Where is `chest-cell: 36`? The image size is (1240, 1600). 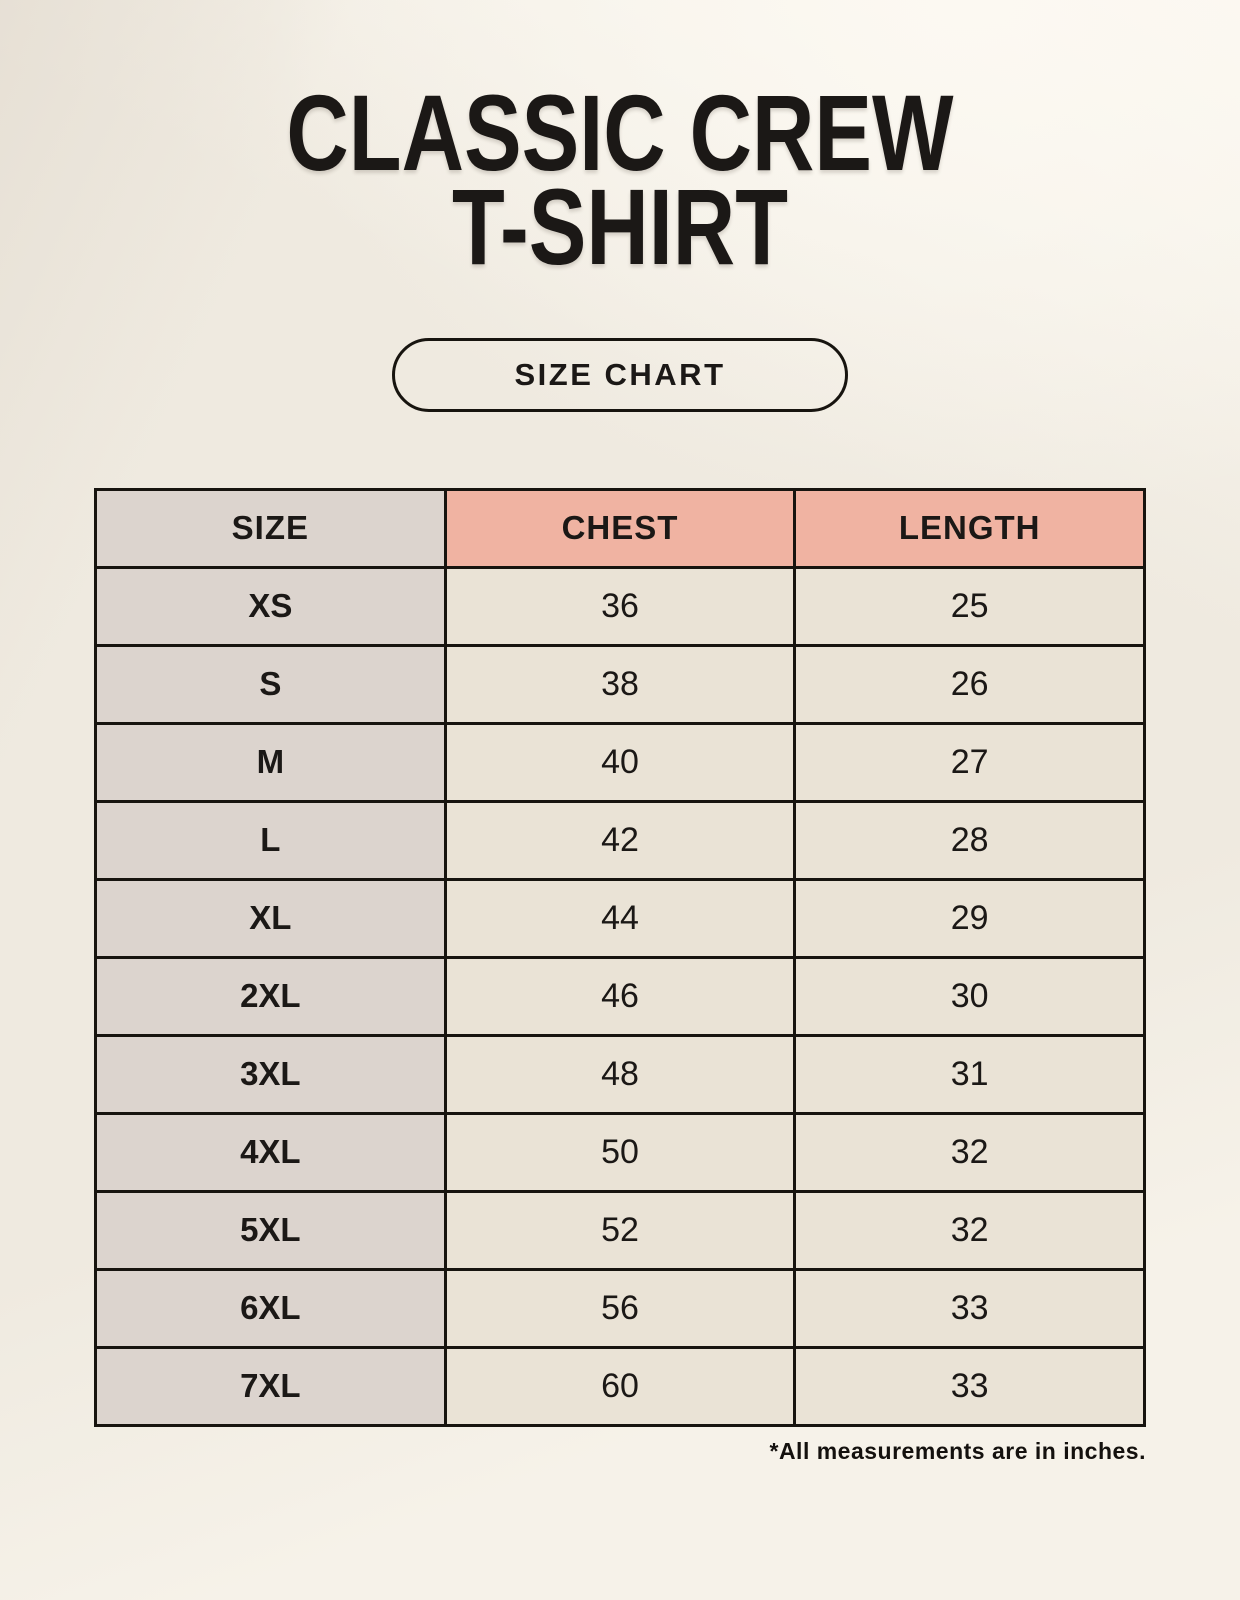
chest-cell: 36 is located at coordinates (620, 606).